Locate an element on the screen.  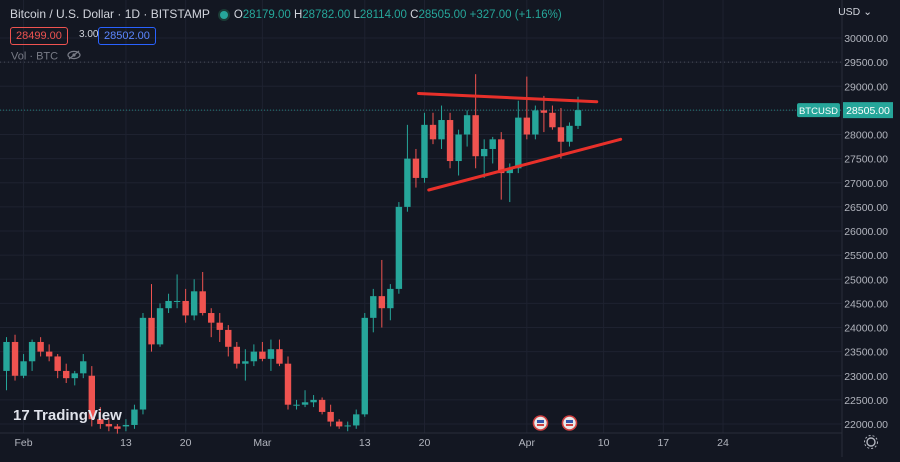
time-tick-label: 13 is located at coordinates (126, 443).